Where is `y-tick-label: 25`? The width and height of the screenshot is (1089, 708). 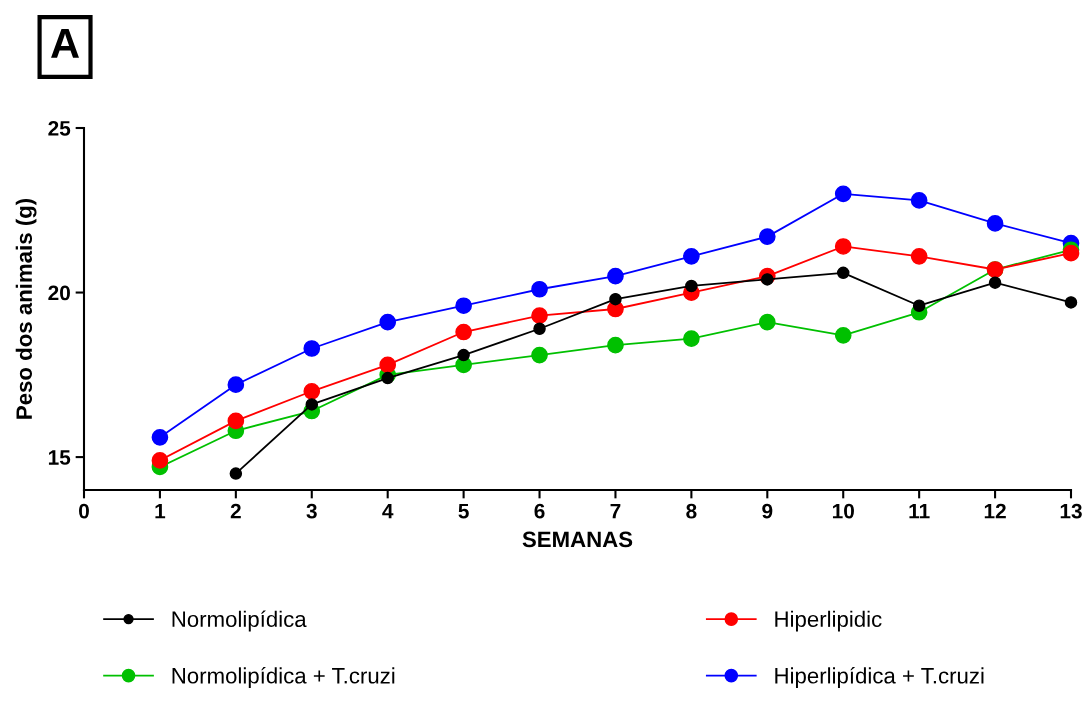 y-tick-label: 25 is located at coordinates (59, 128).